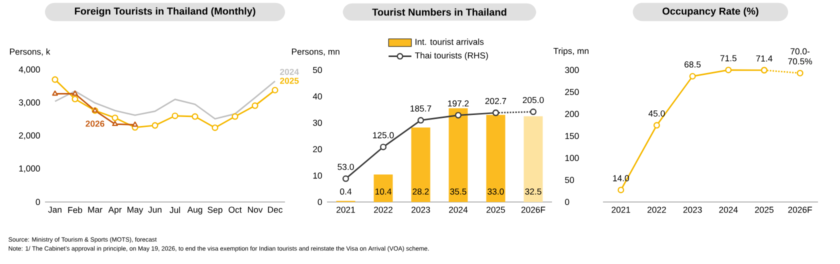 Image resolution: width=840 pixels, height=264 pixels. I want to click on y-tick-label: 1,000, so click(29, 169).